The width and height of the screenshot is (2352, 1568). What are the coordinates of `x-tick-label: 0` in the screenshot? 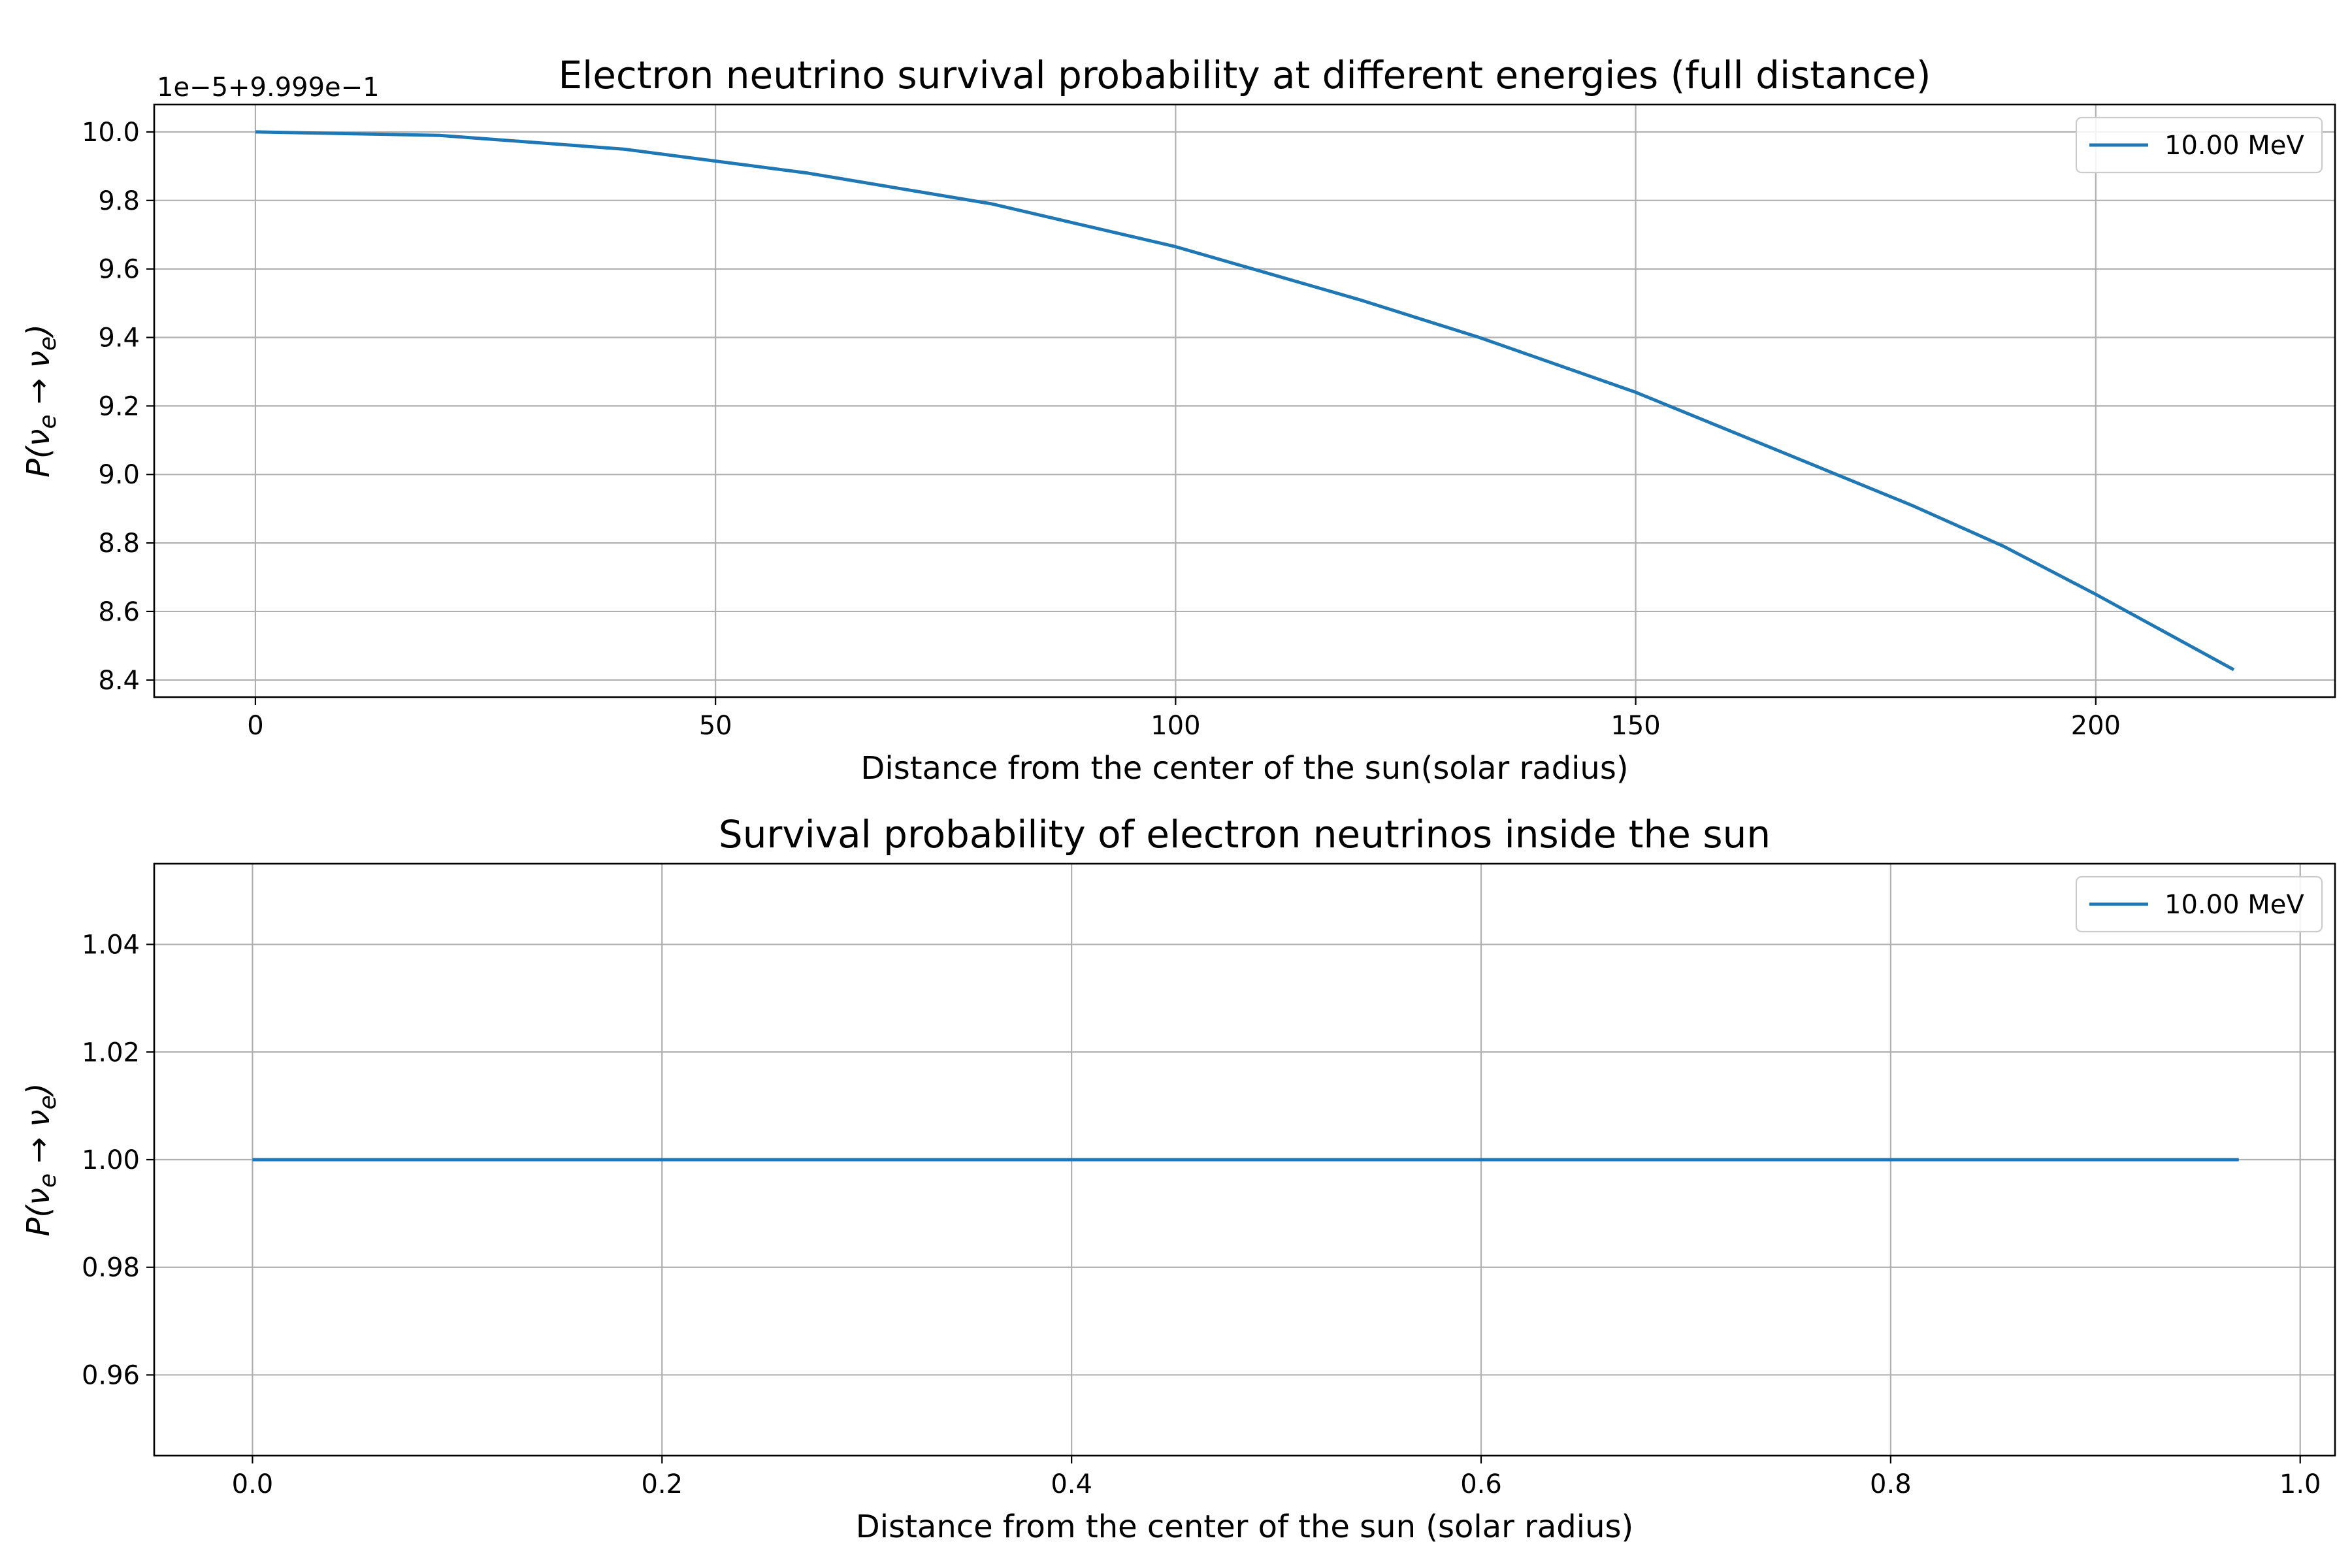 It's located at (255, 726).